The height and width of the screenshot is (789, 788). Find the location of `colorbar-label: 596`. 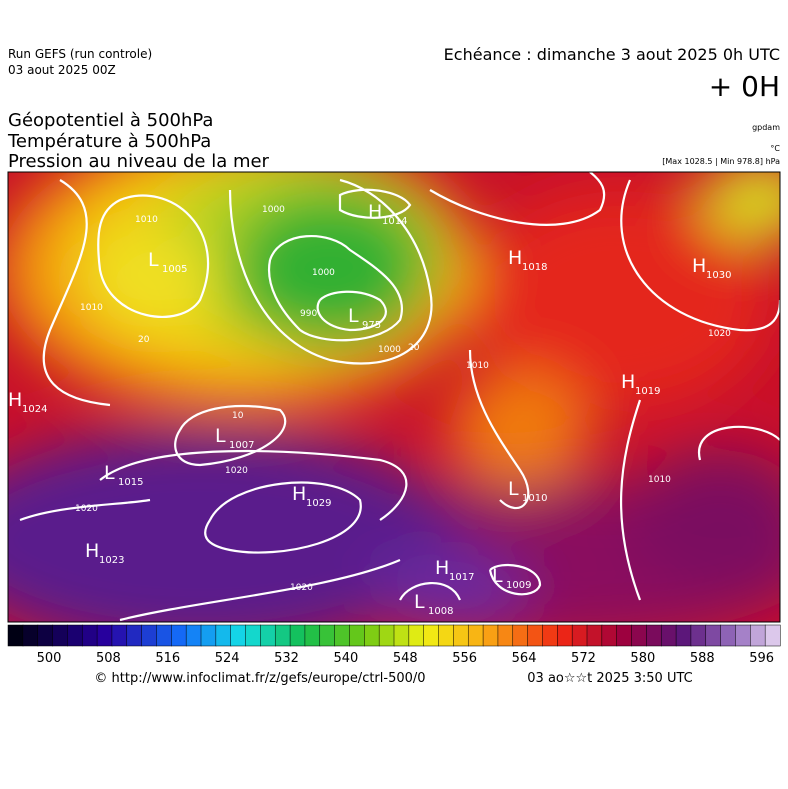

colorbar-label: 596 is located at coordinates (761, 658).